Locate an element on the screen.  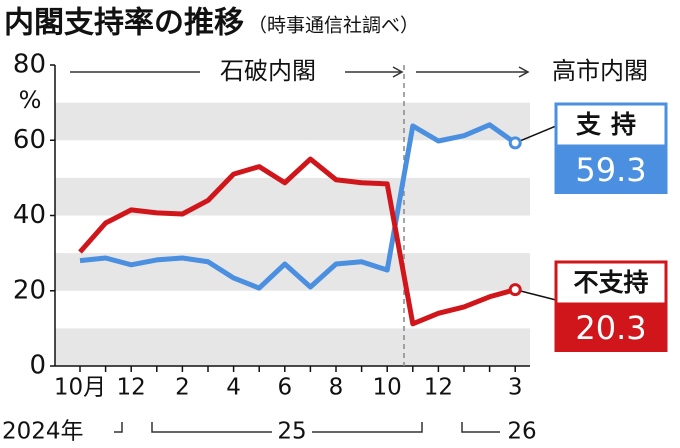
x-tick-label: 4 is located at coordinates (233, 388).